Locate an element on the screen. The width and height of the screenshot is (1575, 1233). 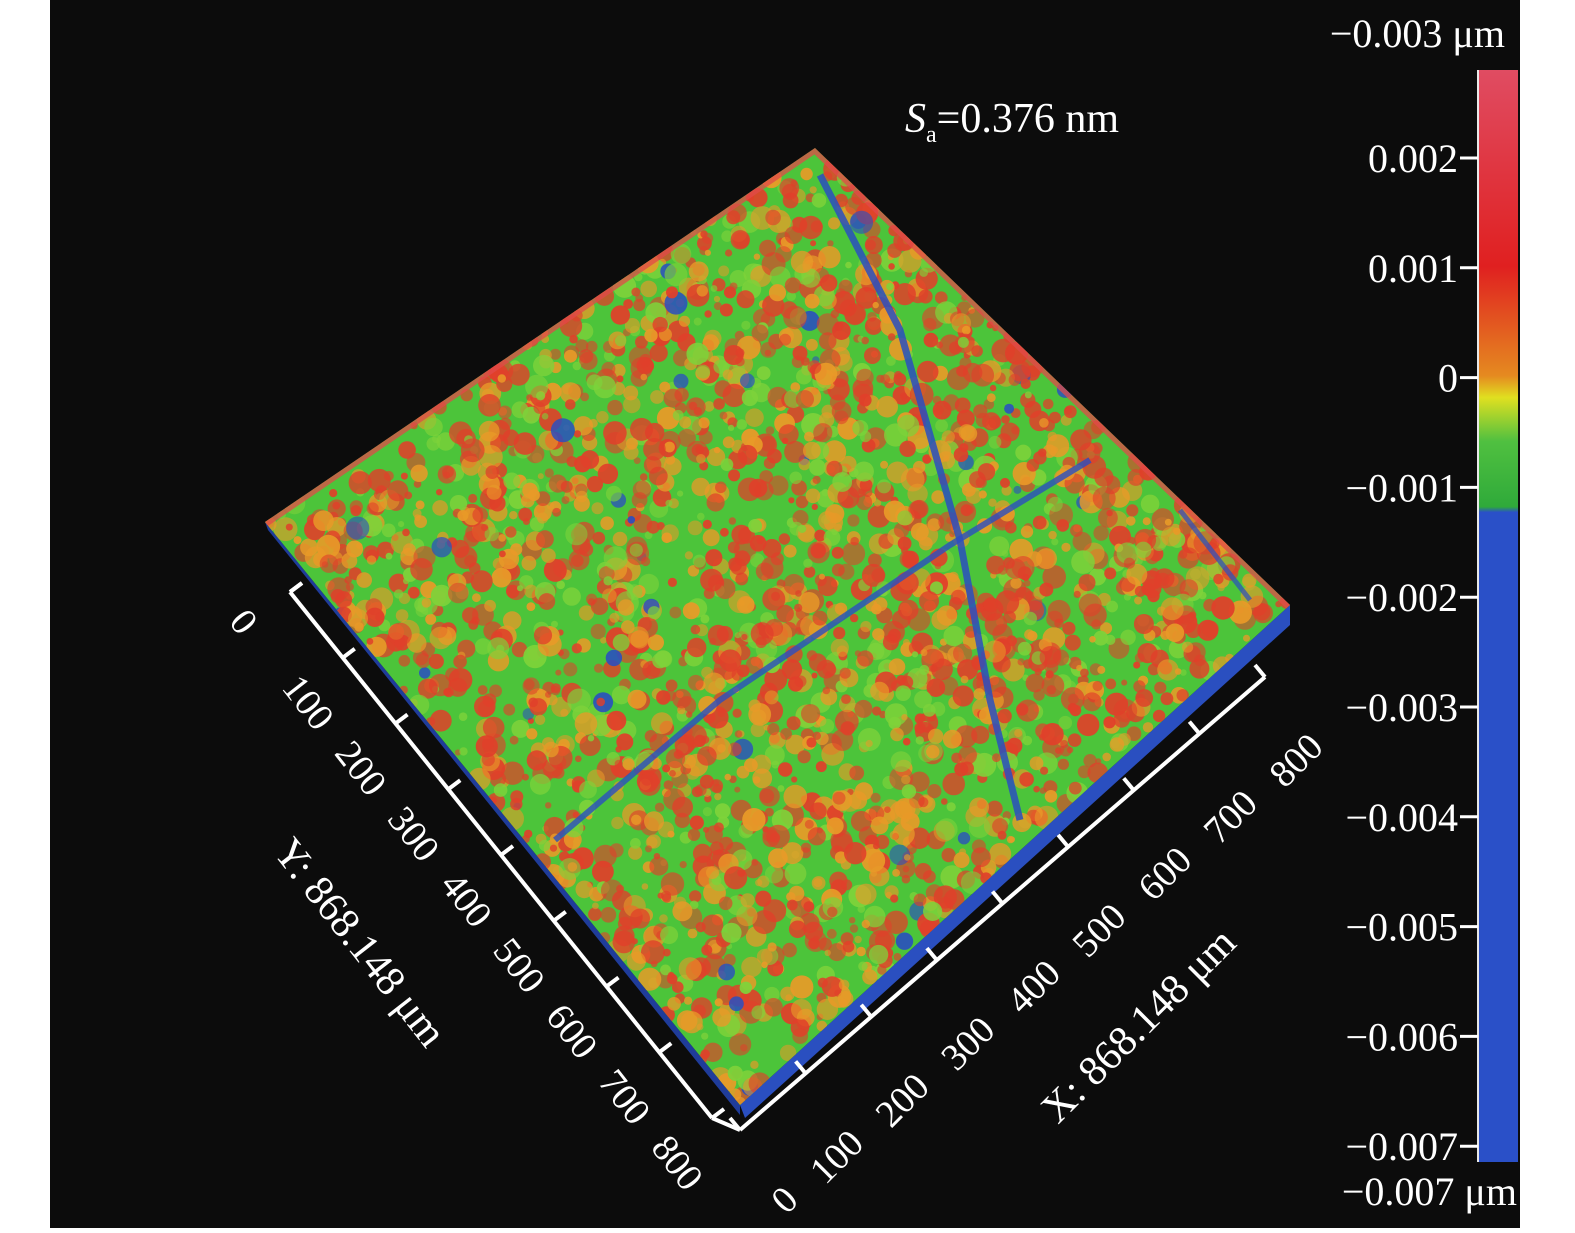
colorbar-tick-label: −0.007 is located at coordinates (1401, 1146).